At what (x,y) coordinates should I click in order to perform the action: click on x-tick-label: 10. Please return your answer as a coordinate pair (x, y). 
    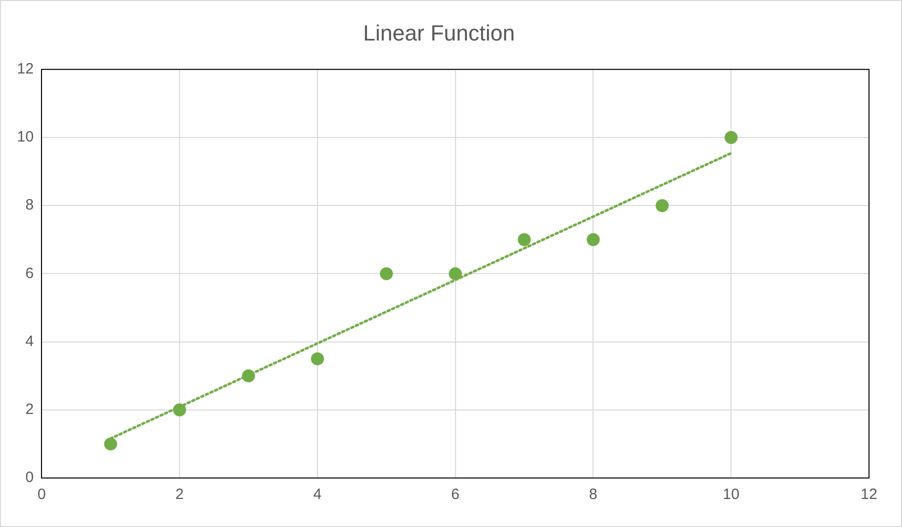
    Looking at the image, I should click on (731, 495).